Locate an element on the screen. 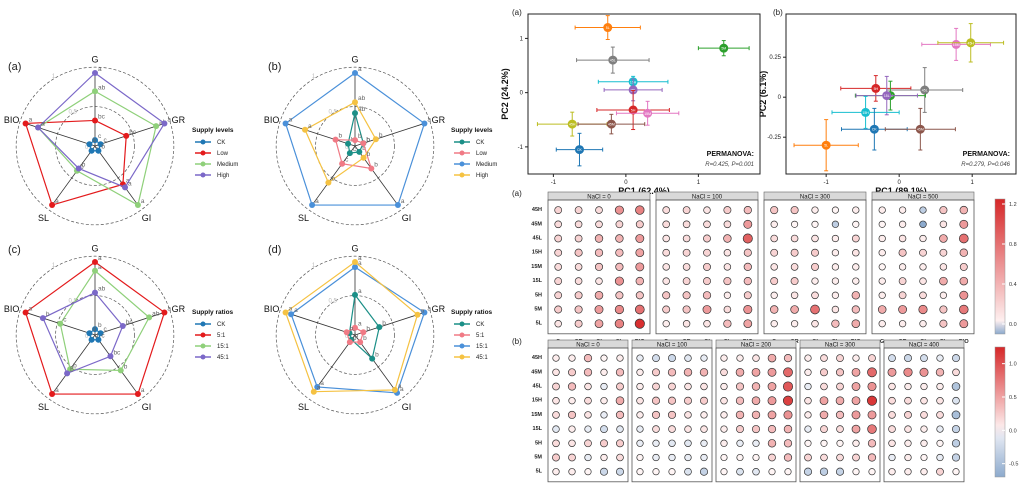  significance-letter: c is located at coordinates (347, 160).